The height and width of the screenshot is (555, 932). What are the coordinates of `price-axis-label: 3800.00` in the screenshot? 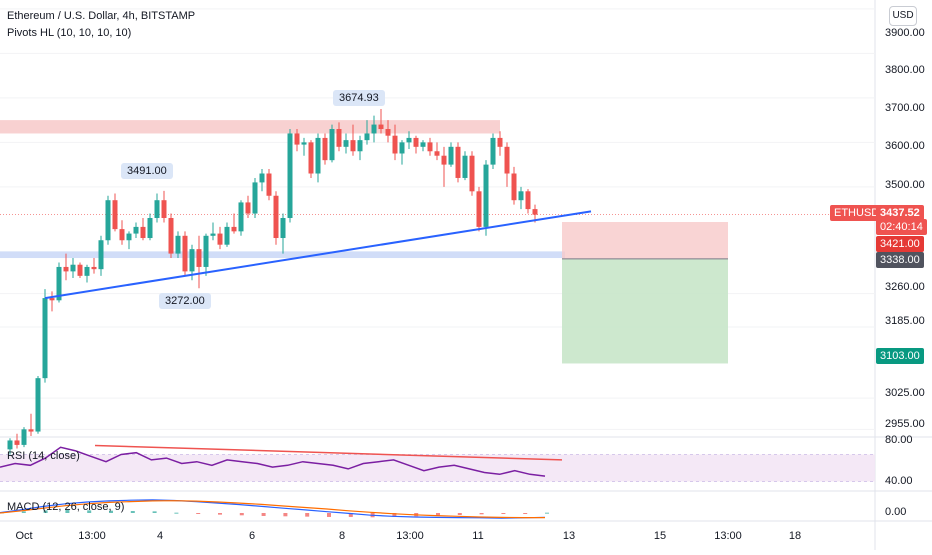 It's located at (905, 70).